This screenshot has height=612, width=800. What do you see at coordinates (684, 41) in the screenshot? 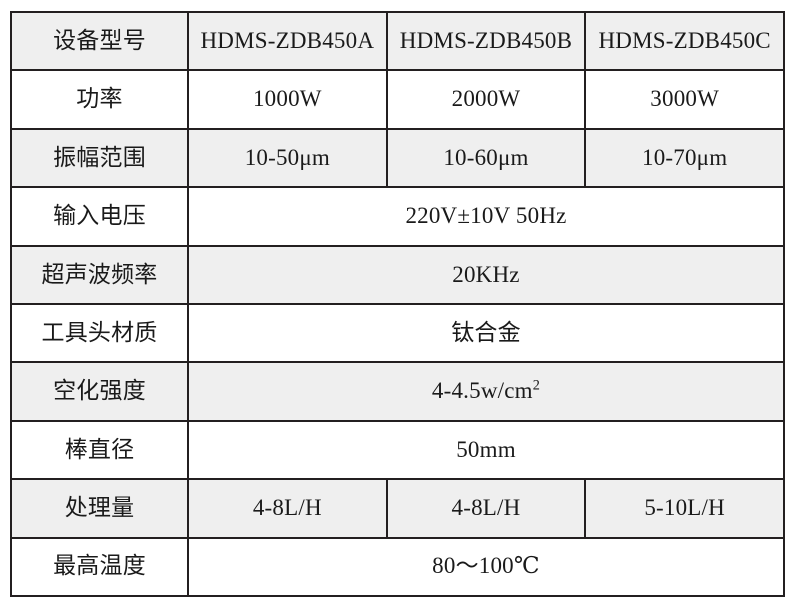
I see `cell-model-c: HDMS-ZDB450C` at bounding box center [684, 41].